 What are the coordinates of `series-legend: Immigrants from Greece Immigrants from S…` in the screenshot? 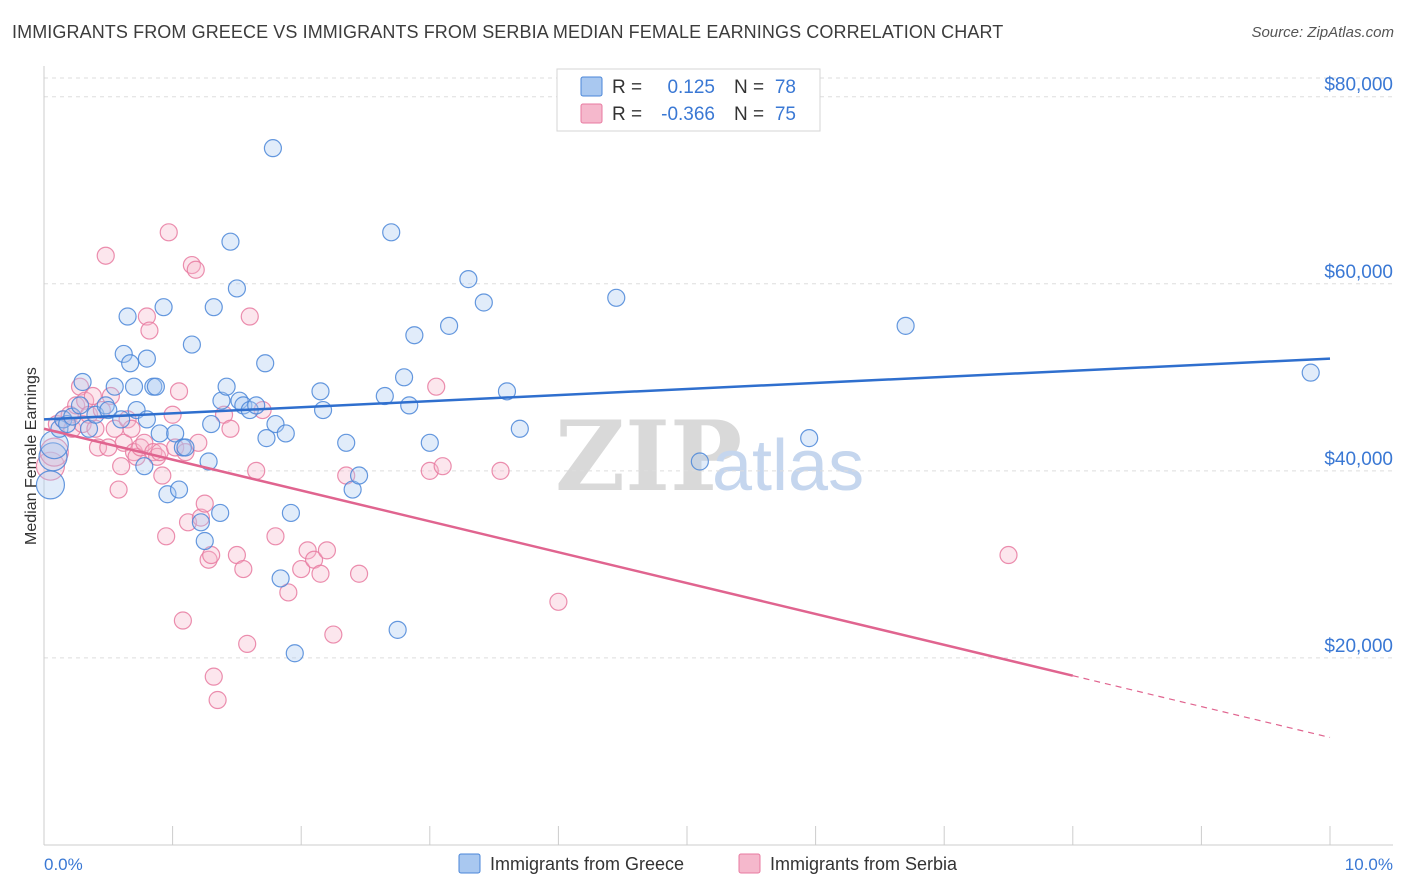 It's located at (708, 863).